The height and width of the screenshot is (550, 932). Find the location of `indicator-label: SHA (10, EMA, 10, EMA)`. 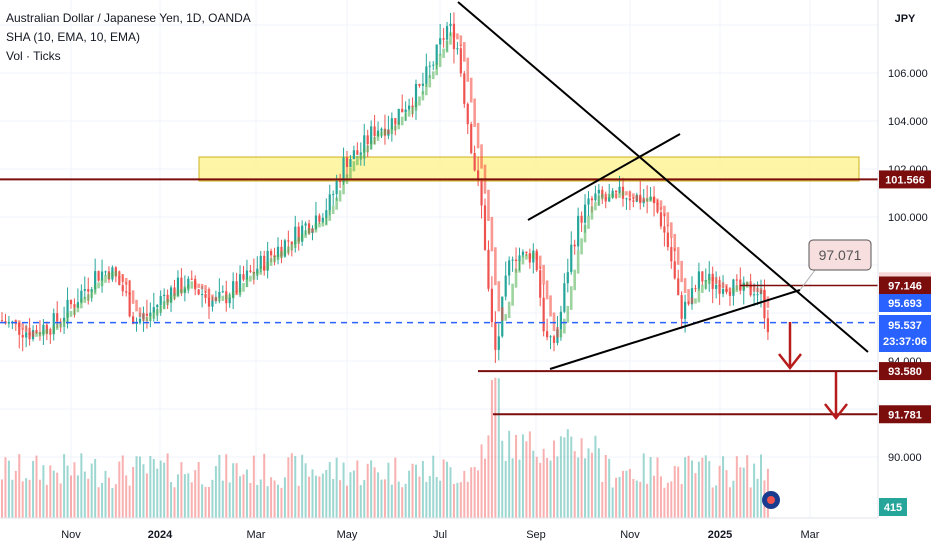

indicator-label: SHA (10, EMA, 10, EMA) is located at coordinates (73, 37).